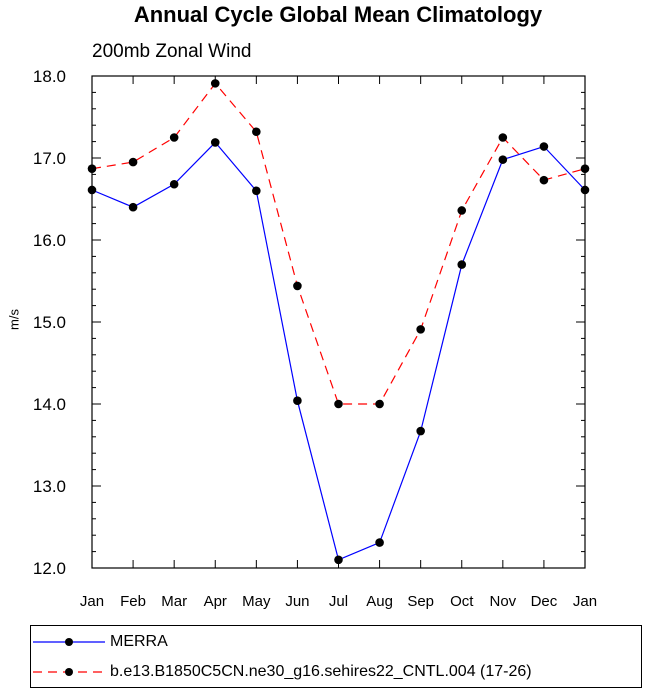  Describe the element at coordinates (133, 601) in the screenshot. I see `x-tick-label: Feb` at that location.